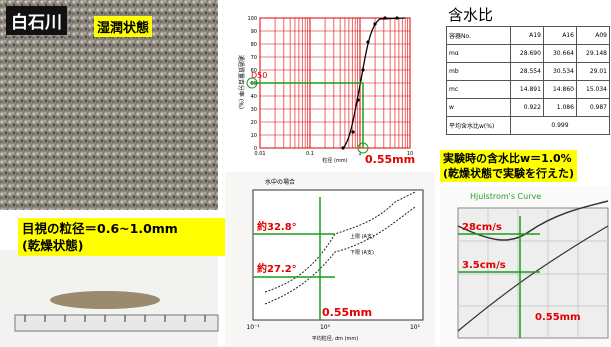 Image resolution: width=611 pixels, height=347 pixels. I want to click on table-row: mα 28.690 30.664 29.148, so click(528, 53).